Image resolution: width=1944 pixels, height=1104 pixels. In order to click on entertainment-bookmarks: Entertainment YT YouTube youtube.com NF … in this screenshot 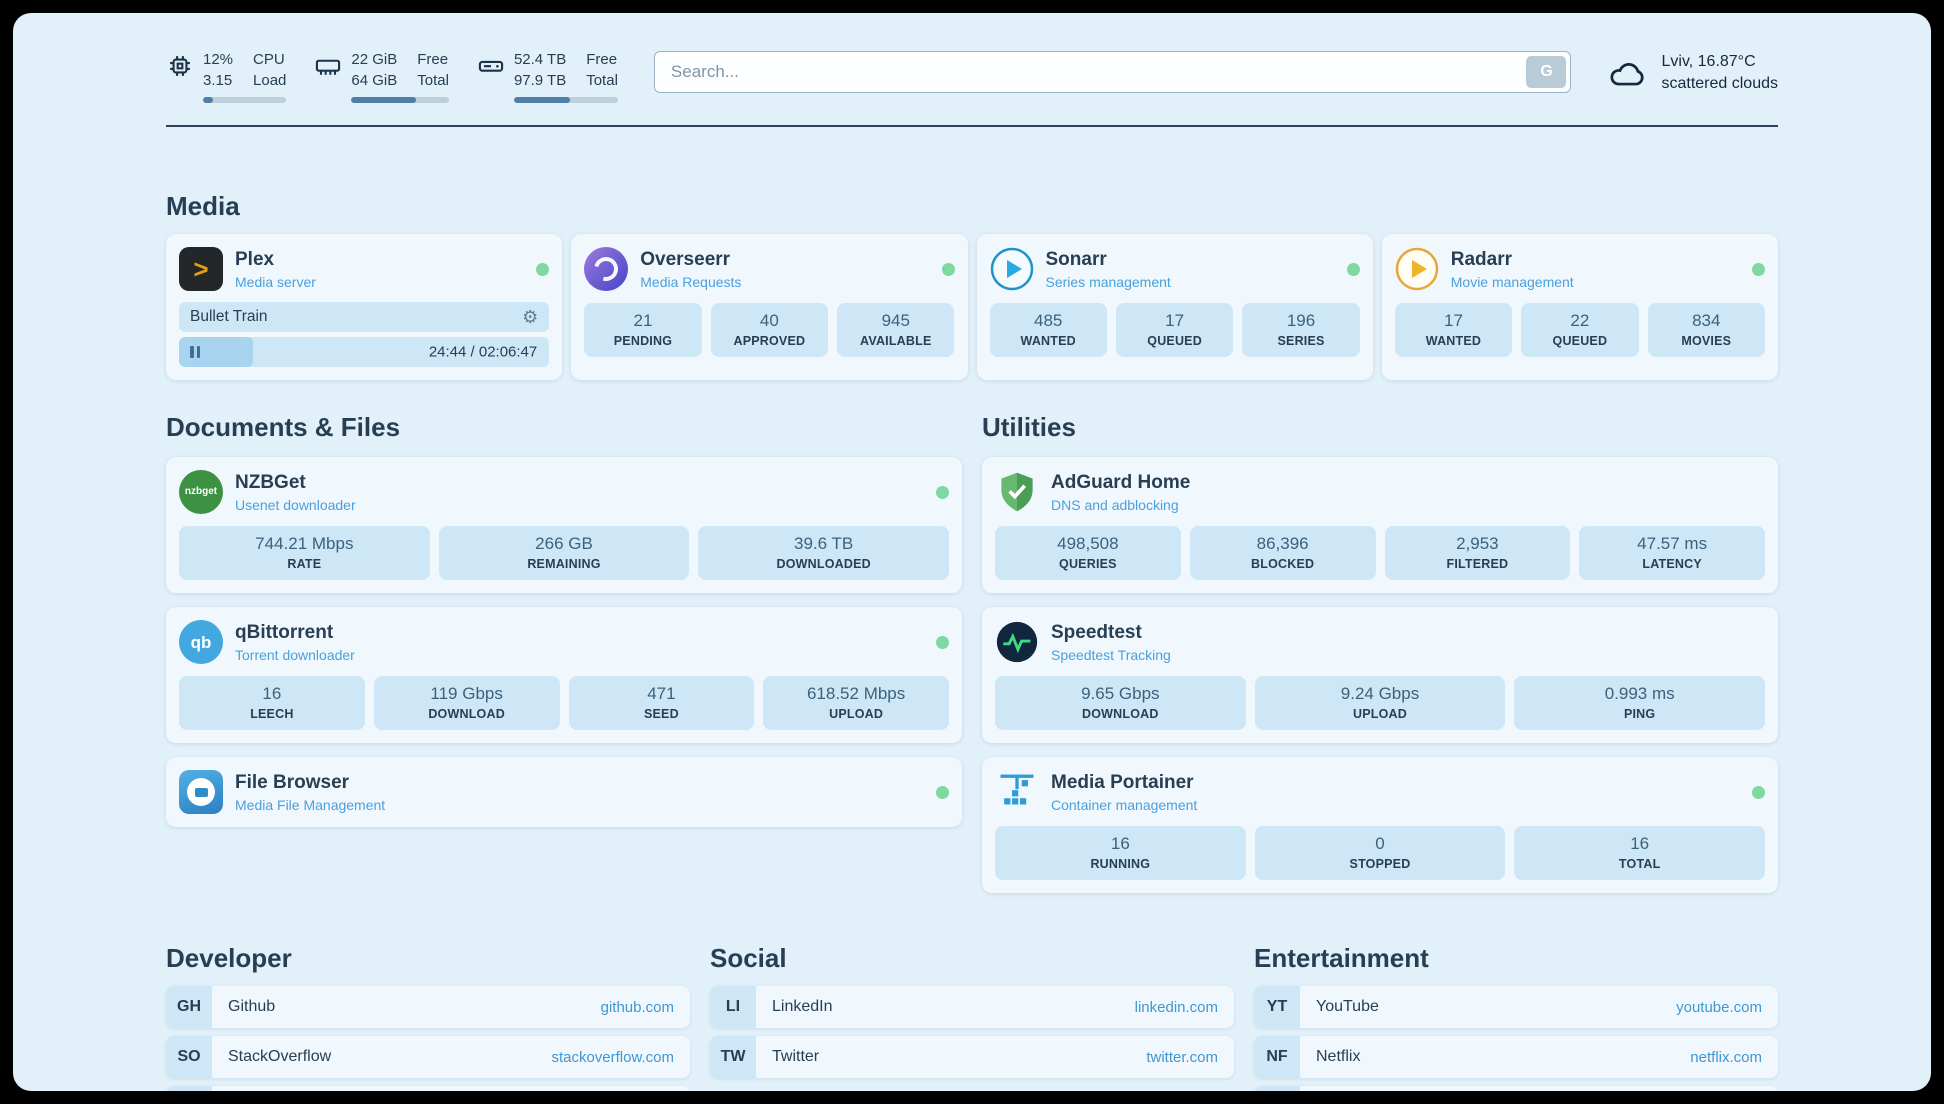, I will do `click(1516, 1017)`.